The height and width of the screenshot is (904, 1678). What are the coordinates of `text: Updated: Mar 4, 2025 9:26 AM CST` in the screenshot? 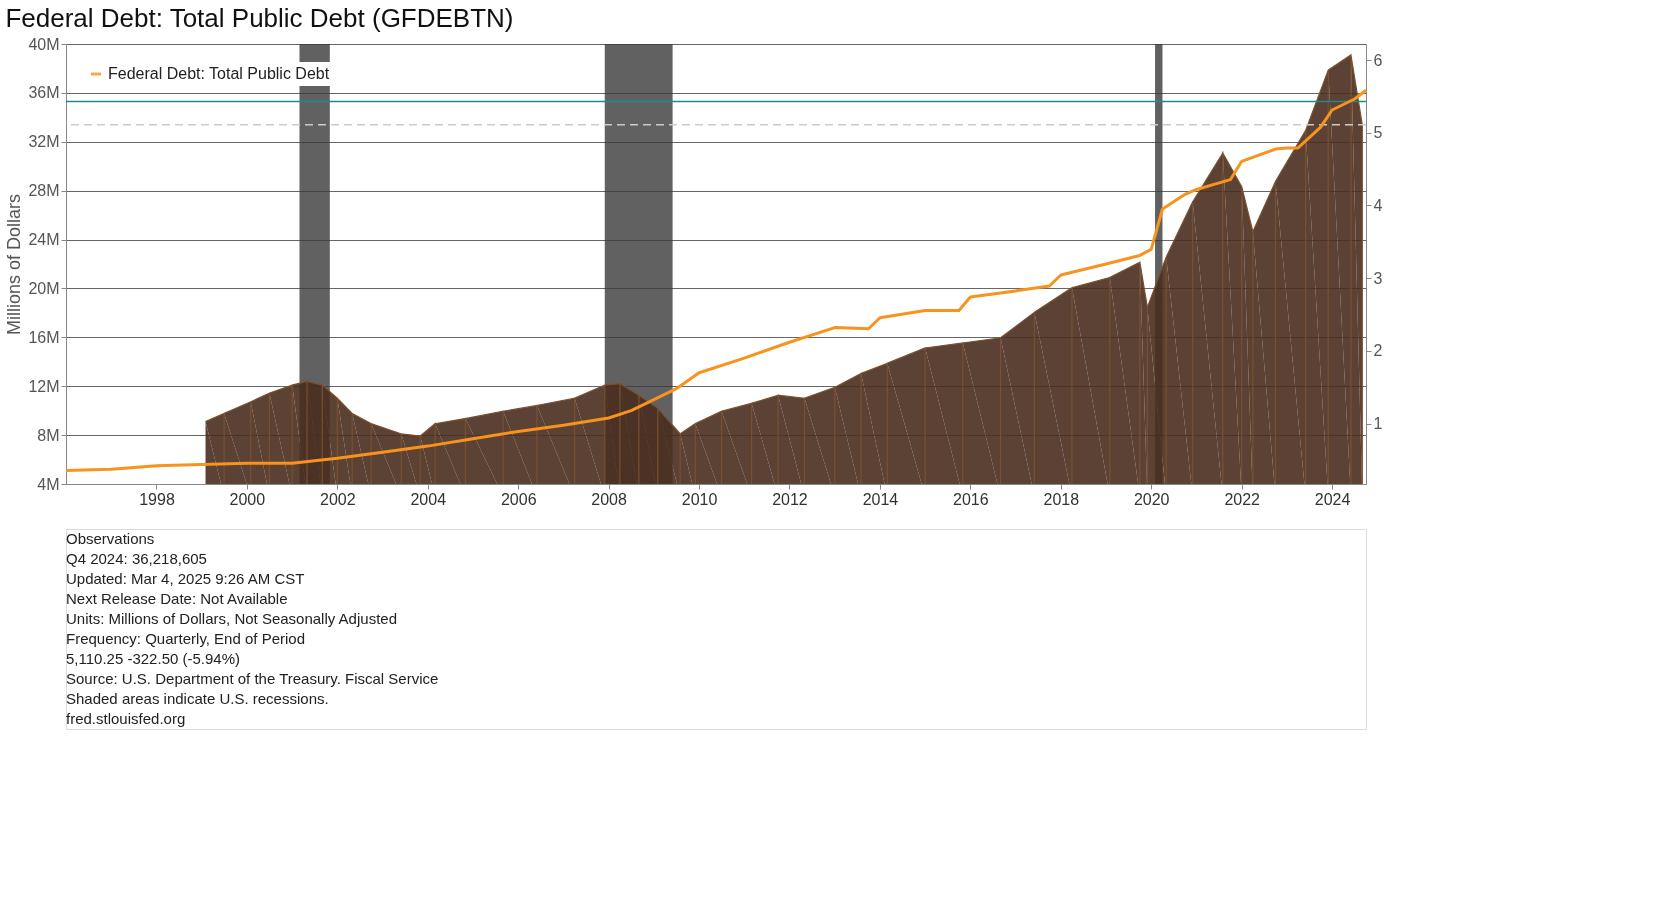 It's located at (185, 578).